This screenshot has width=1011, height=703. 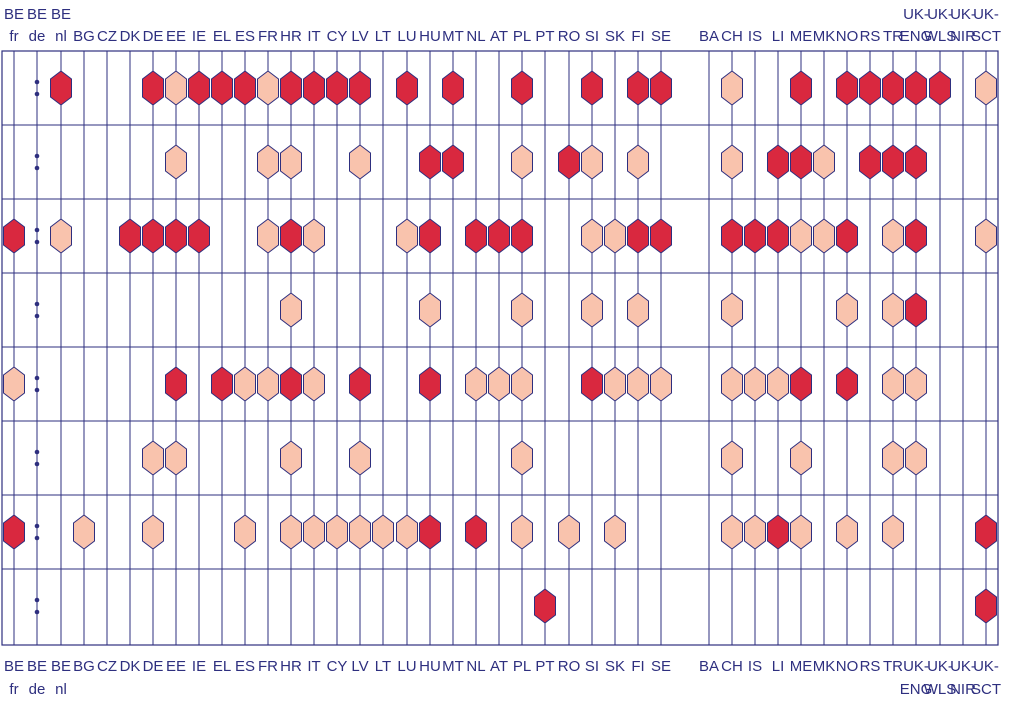 What do you see at coordinates (522, 36) in the screenshot?
I see `top-label: PL` at bounding box center [522, 36].